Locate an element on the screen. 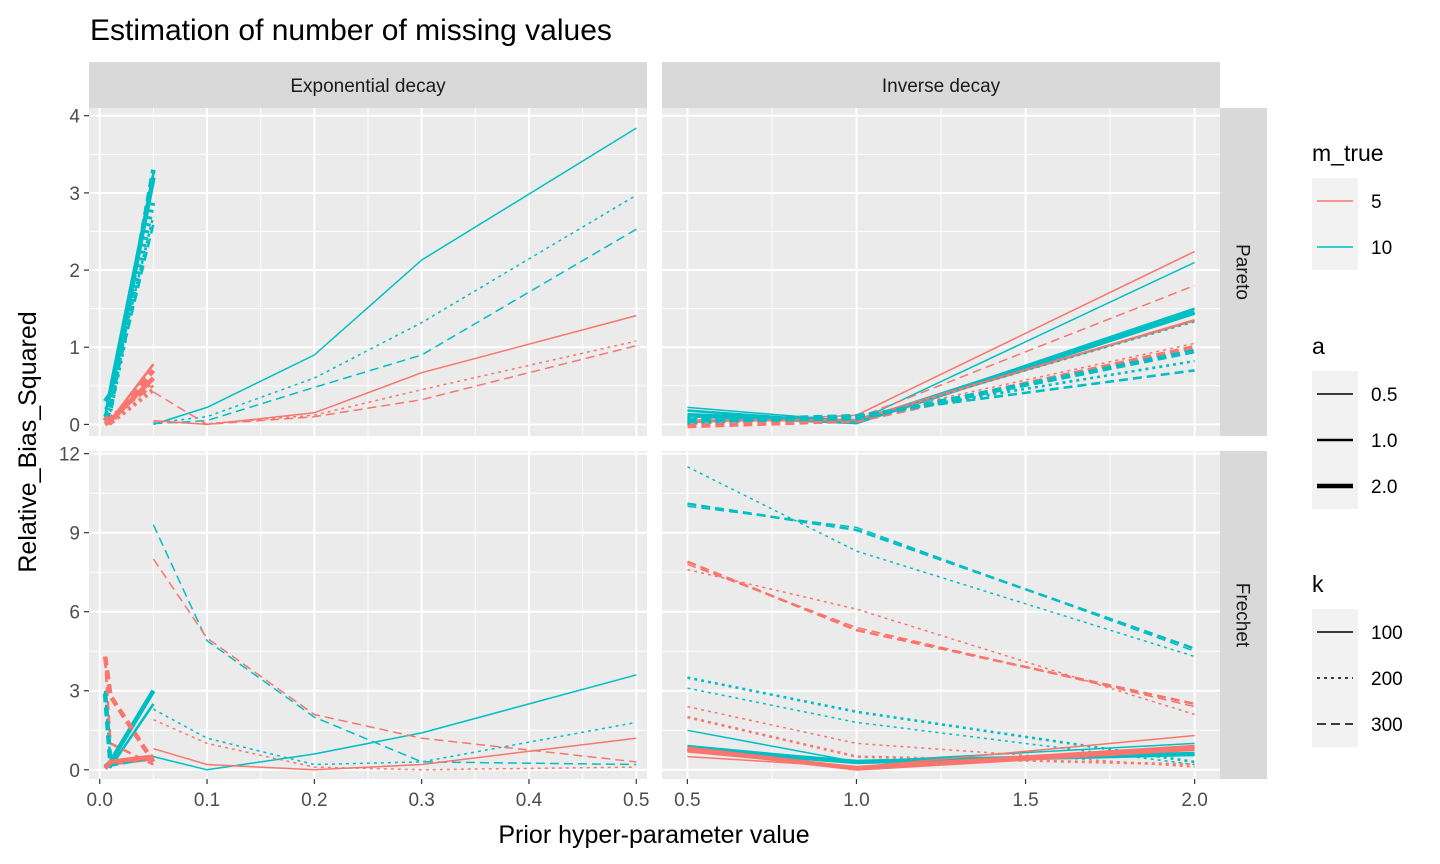  legend-a: a 0.5 1.0 2.0 is located at coordinates (1354, 421).